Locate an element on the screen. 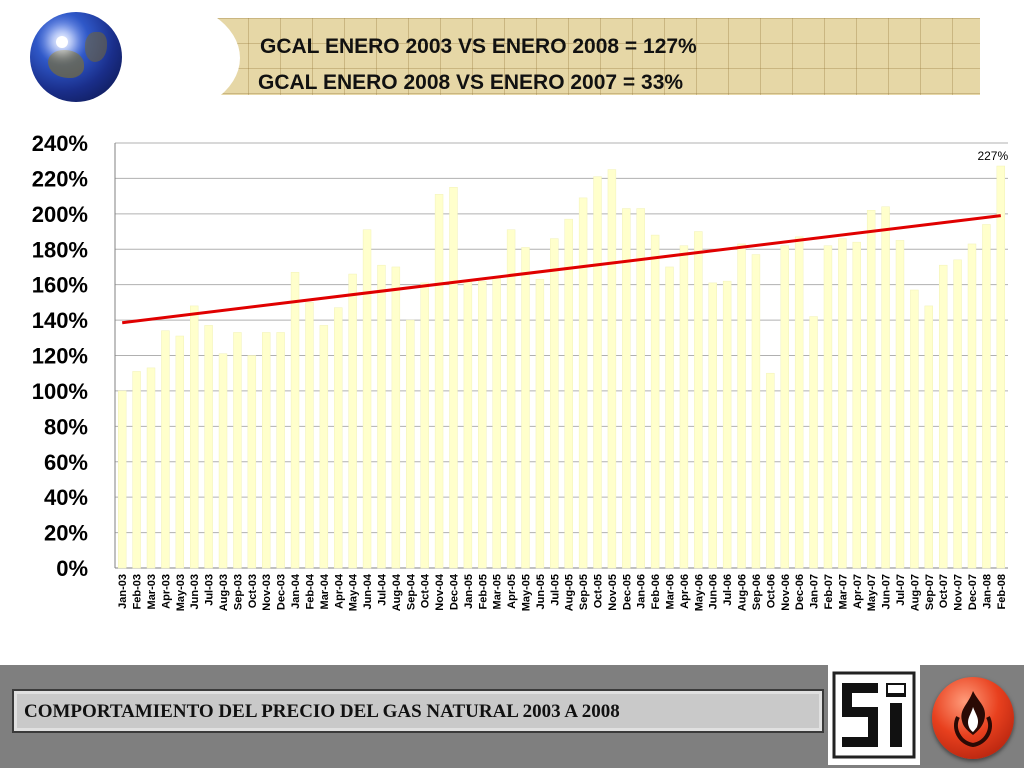  y-tick-label: 180% is located at coordinates (60, 249).